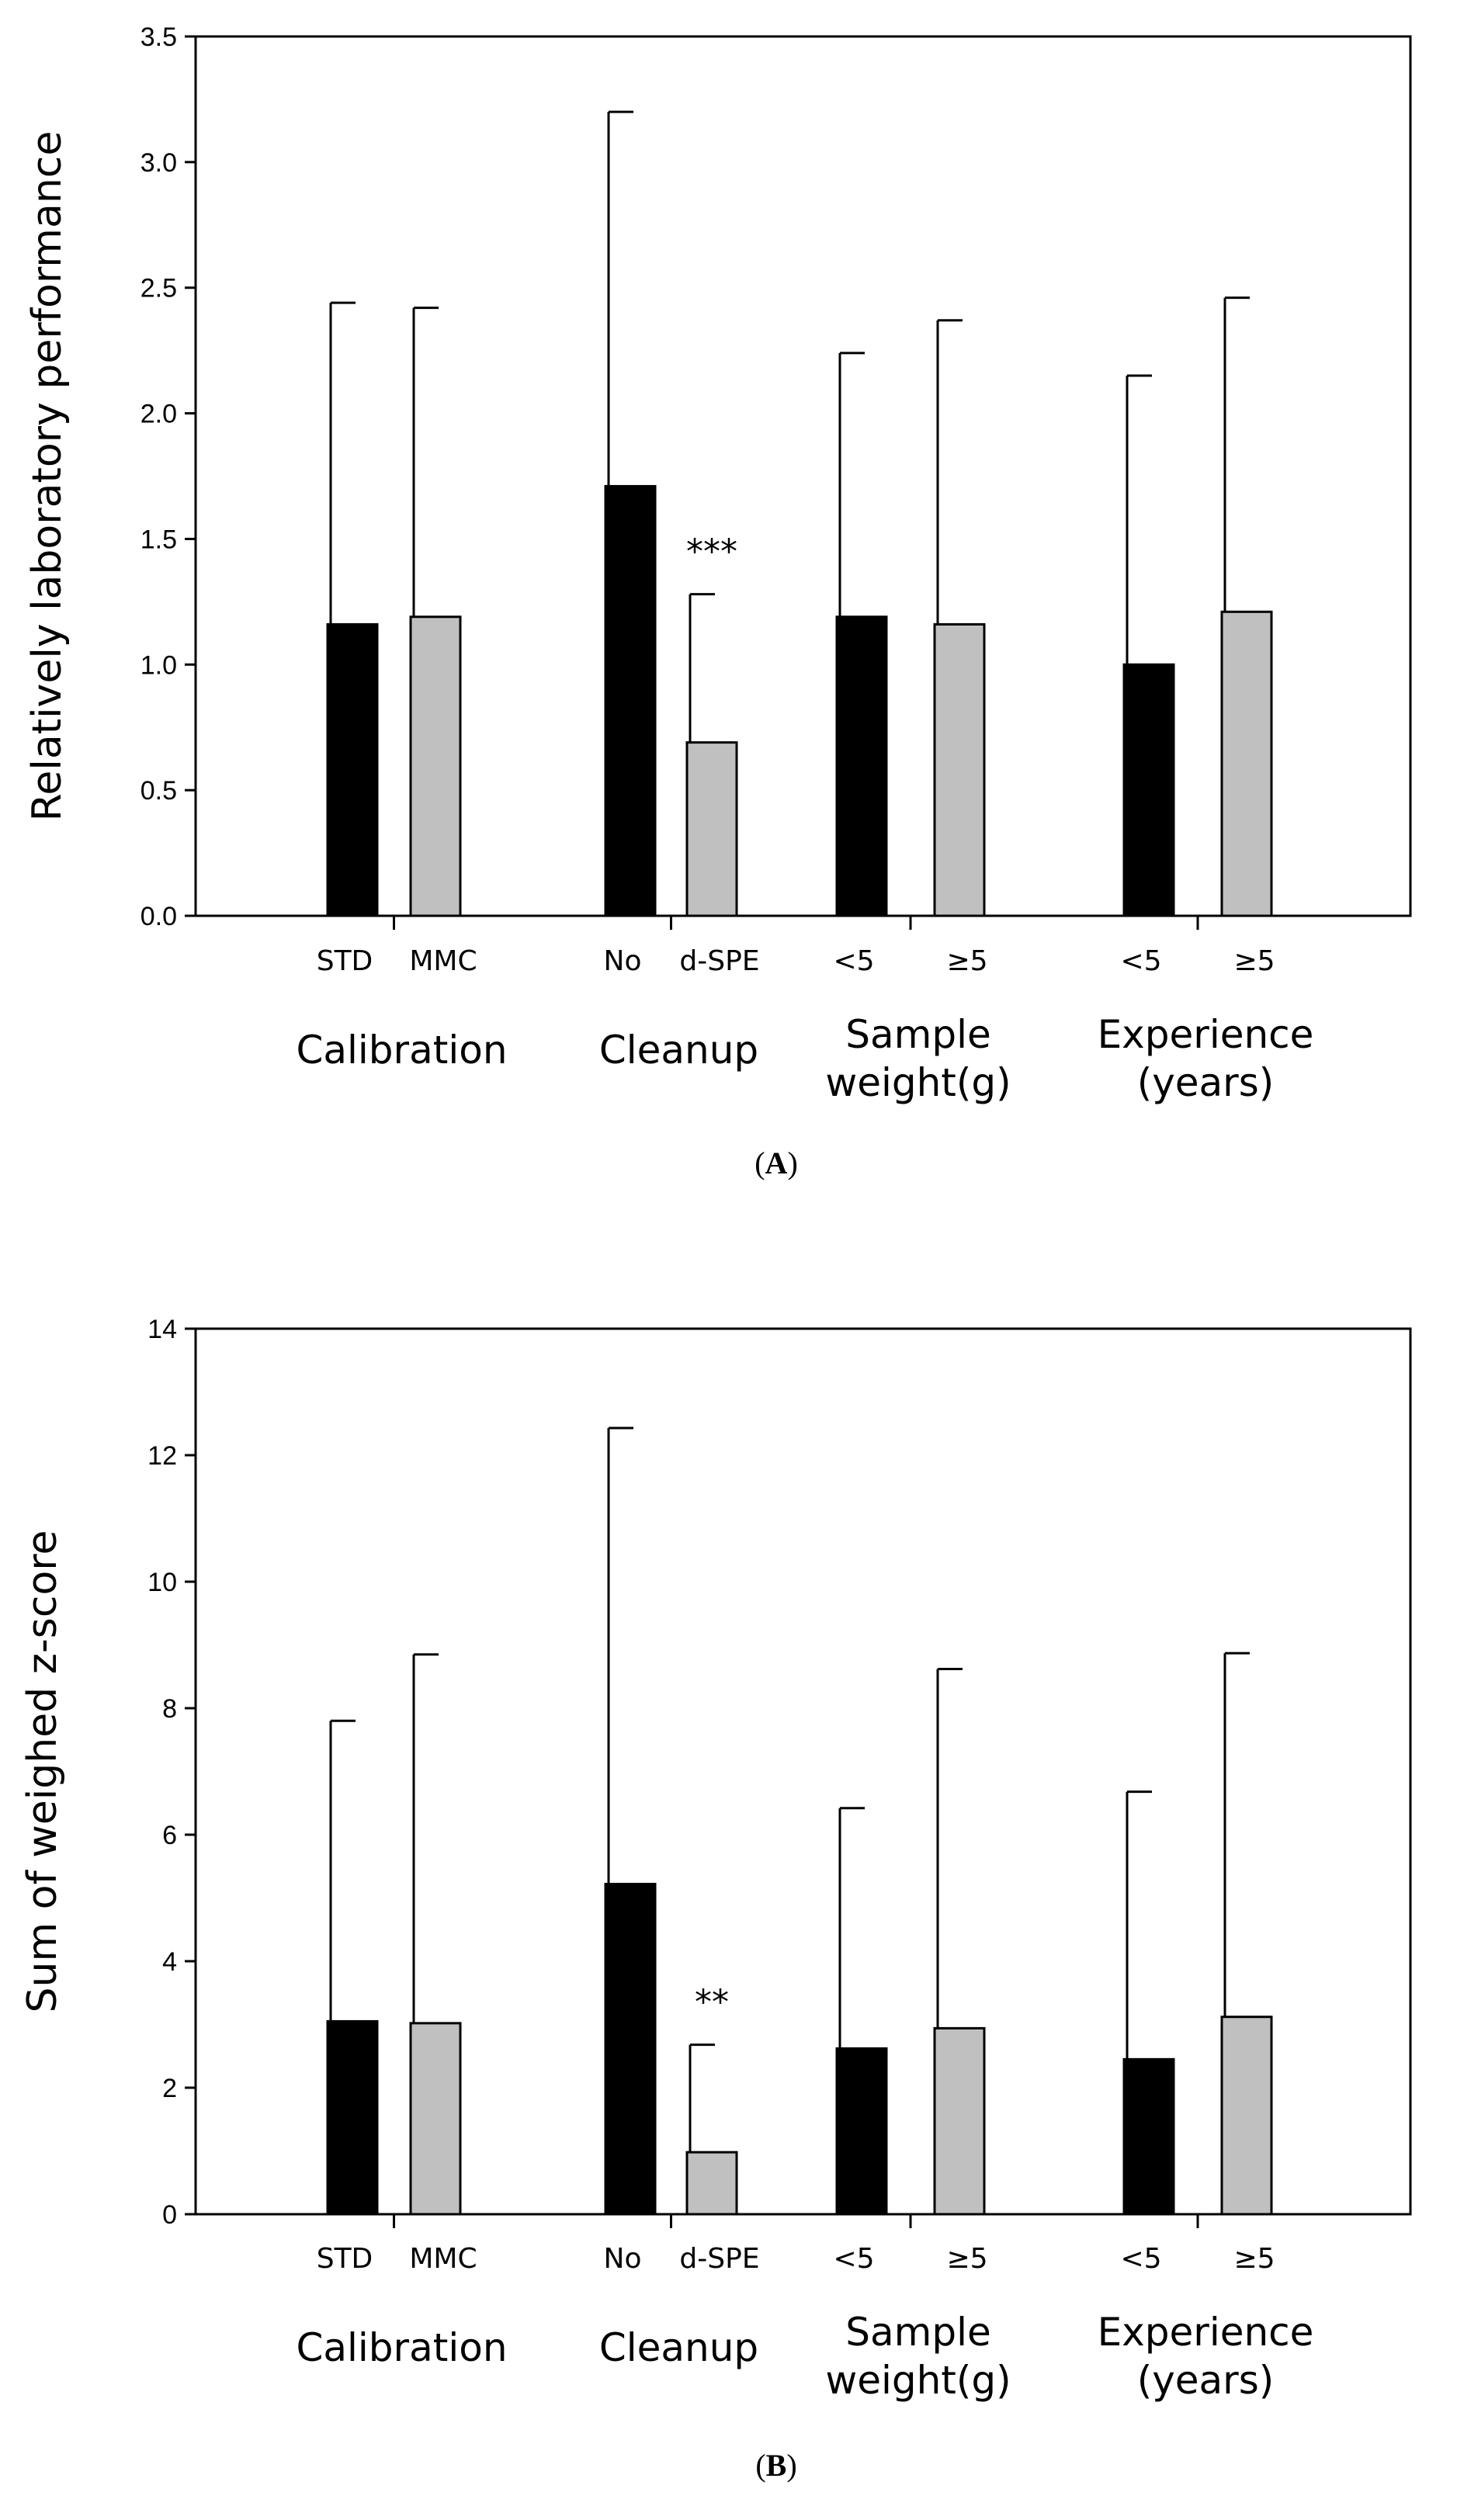  What do you see at coordinates (169, 2089) in the screenshot?
I see `y-tick-label: 2` at bounding box center [169, 2089].